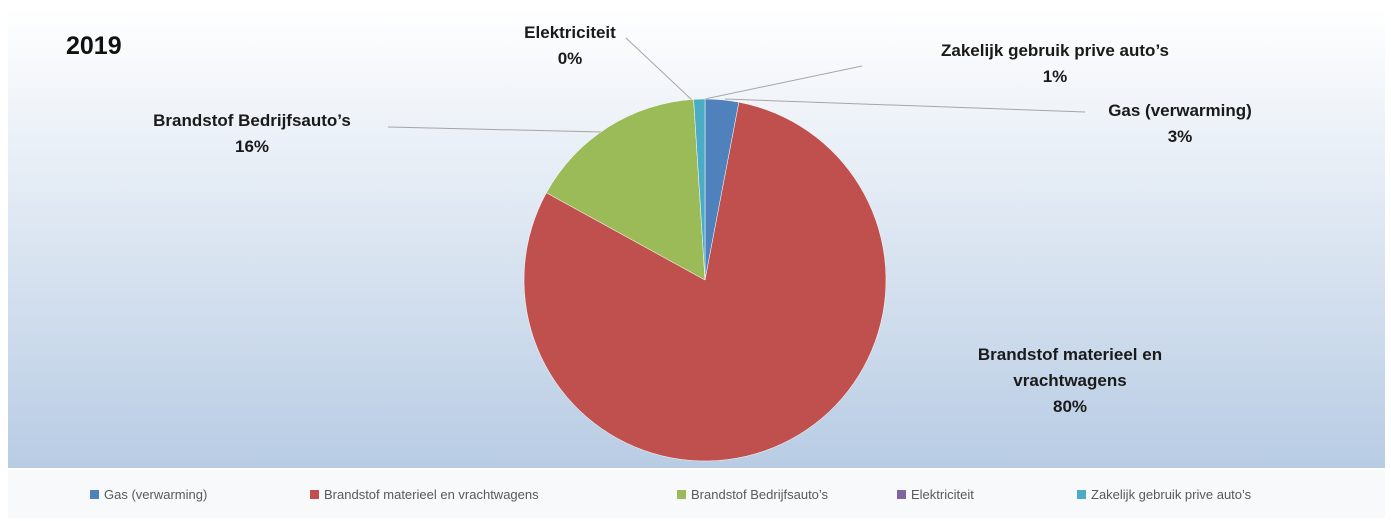  I want to click on legend-item: Gas (verwarming), so click(148, 494).